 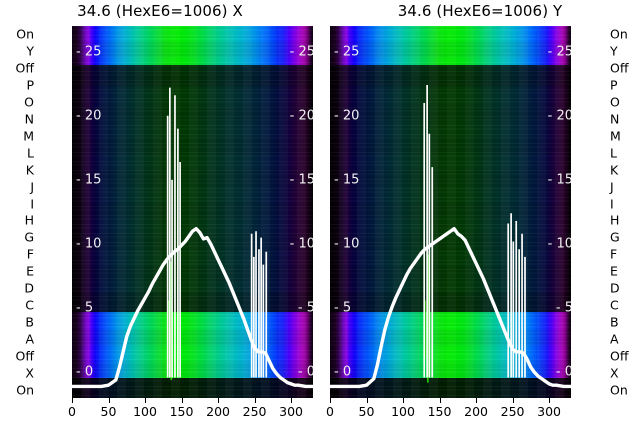 I want to click on x-axis-bottom-left: 0 50 100 150 200 250 300, so click(x=190, y=418).